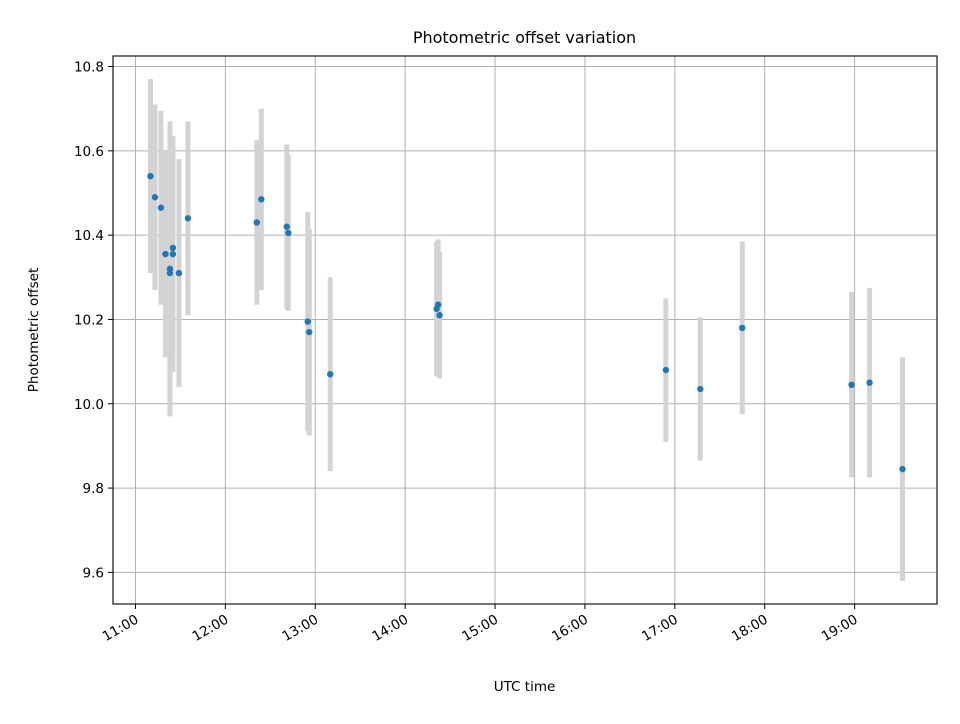 Image resolution: width=960 pixels, height=724 pixels. Describe the element at coordinates (93, 489) in the screenshot. I see `y-tick-label: 9.8` at that location.